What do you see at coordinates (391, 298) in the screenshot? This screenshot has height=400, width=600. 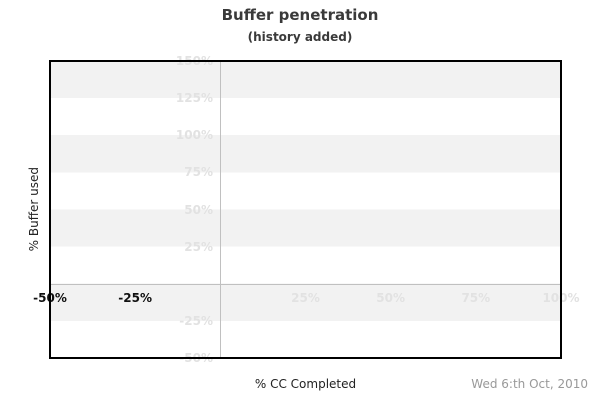 I see `x-tick-label: 50%` at bounding box center [391, 298].